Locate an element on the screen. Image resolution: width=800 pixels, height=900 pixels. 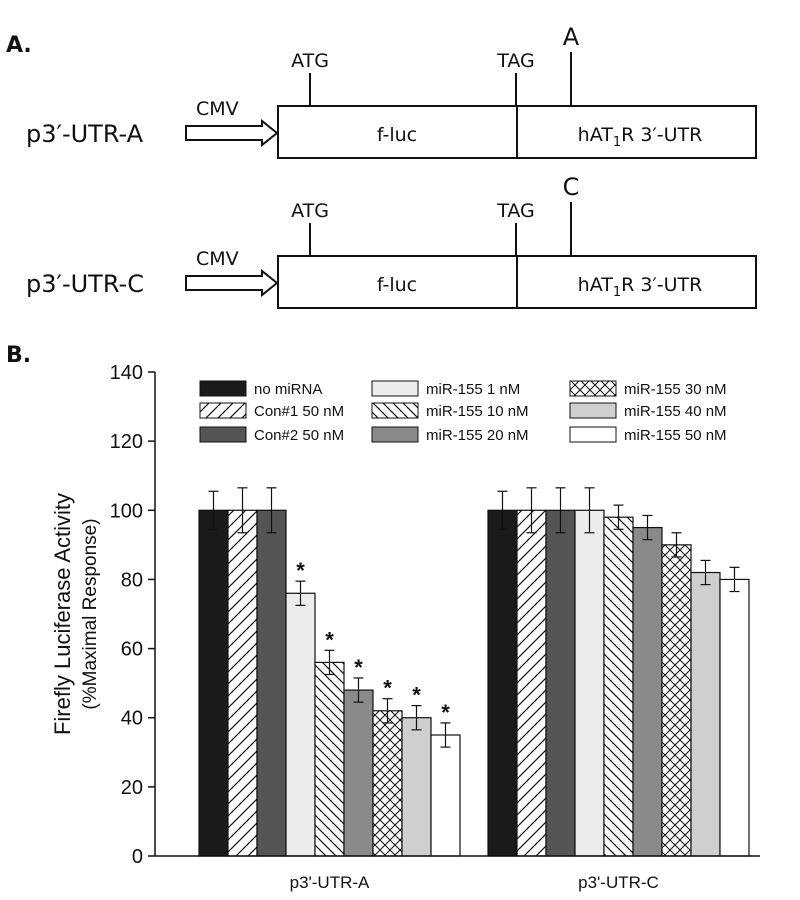
construct-a-atg-label: ATG is located at coordinates (310, 61).